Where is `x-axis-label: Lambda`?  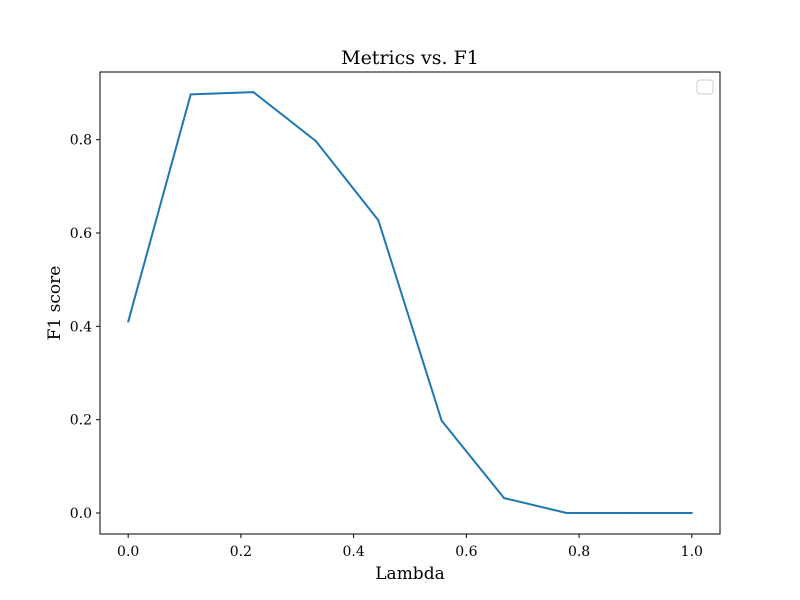
x-axis-label: Lambda is located at coordinates (409, 574).